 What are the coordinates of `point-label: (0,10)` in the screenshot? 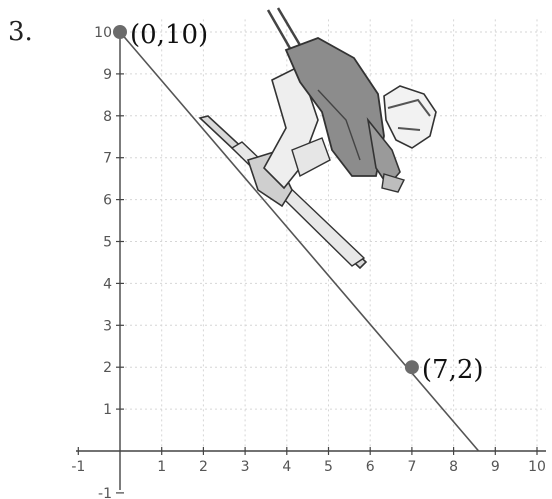 It's located at (169, 35).